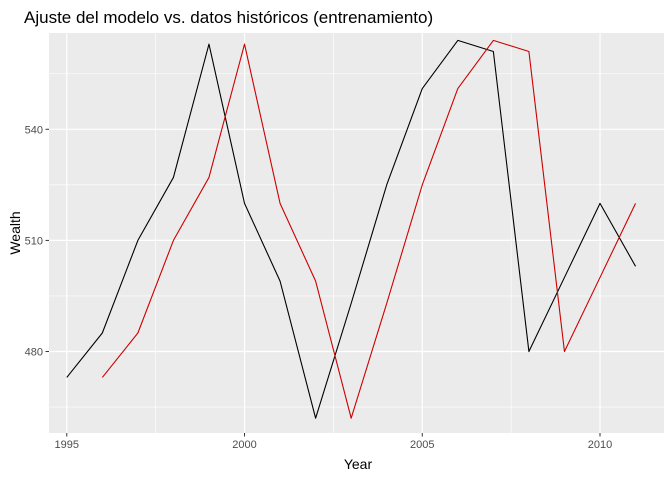  Describe the element at coordinates (34, 353) in the screenshot. I see `y-tick-label: 480` at that location.